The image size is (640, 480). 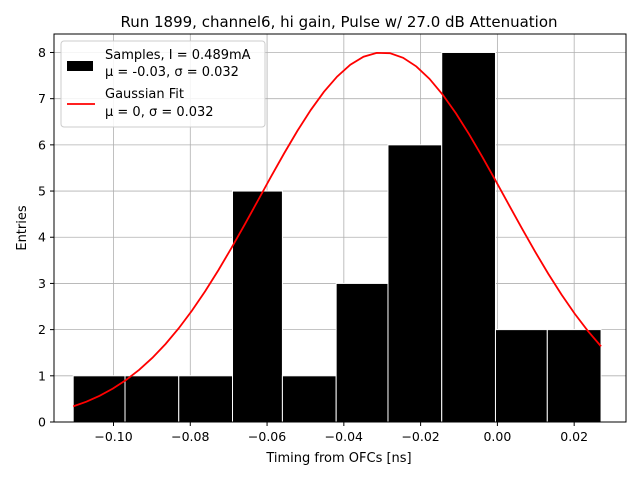 I want to click on legend-samples-line2: μ = -0.03, σ = 0.032, so click(x=172, y=72).